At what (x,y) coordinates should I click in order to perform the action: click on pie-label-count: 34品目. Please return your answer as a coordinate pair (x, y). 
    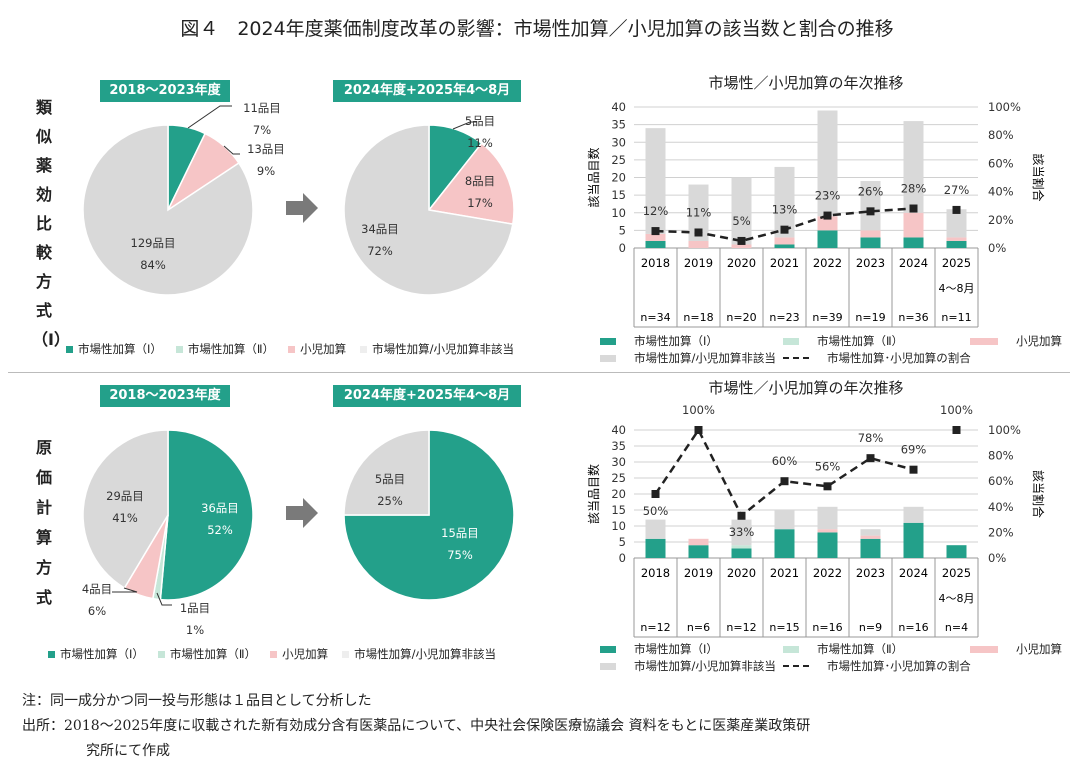
    Looking at the image, I should click on (380, 229).